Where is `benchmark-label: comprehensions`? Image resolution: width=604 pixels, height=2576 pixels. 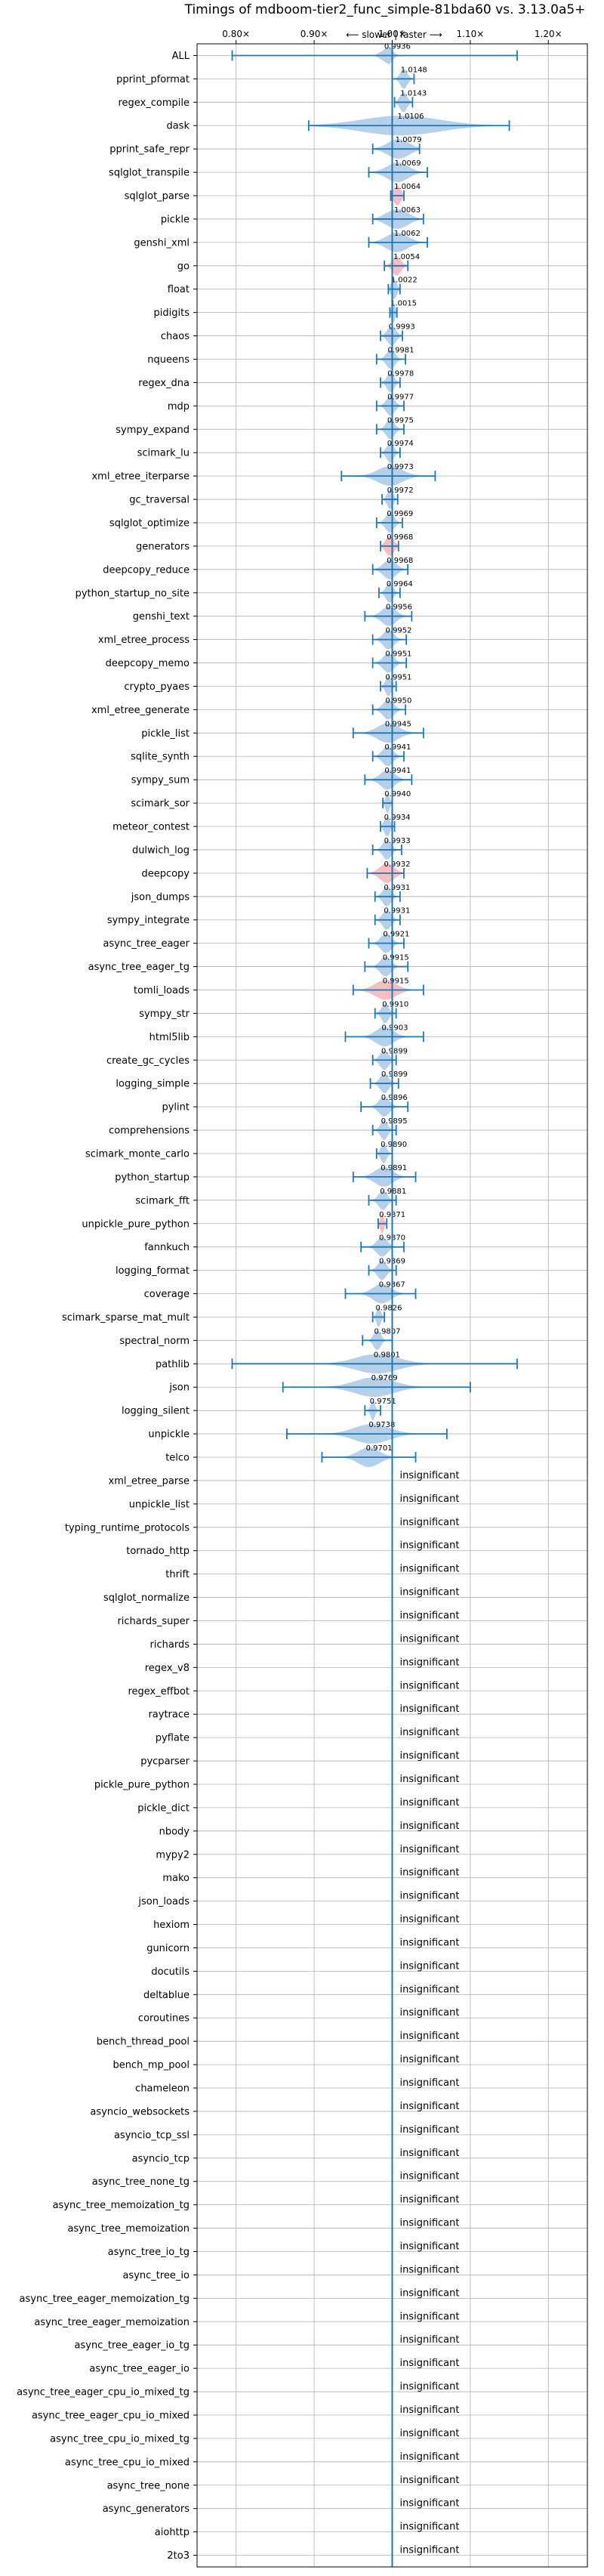
benchmark-label: comprehensions is located at coordinates (150, 1131).